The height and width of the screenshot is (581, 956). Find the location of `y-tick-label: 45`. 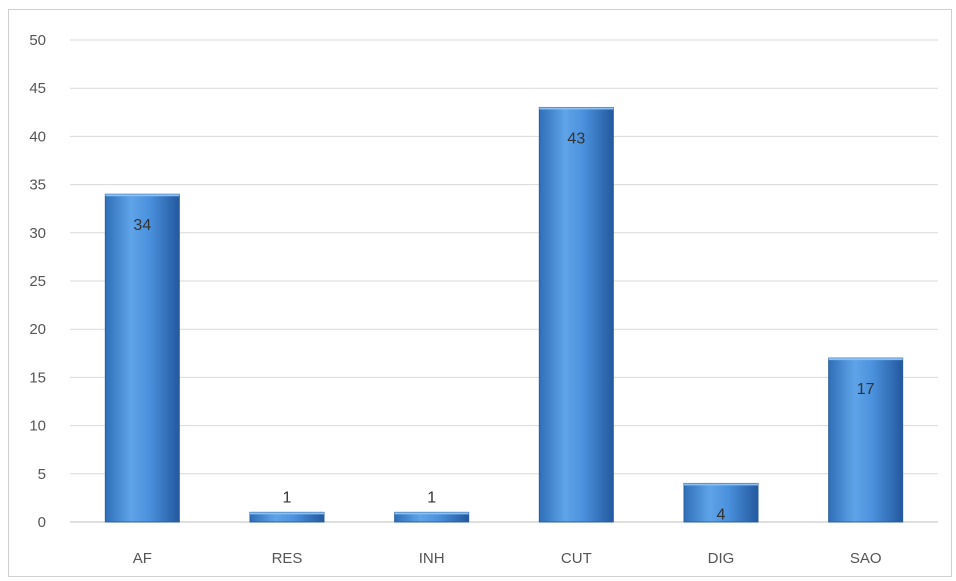

y-tick-label: 45 is located at coordinates (37, 88).